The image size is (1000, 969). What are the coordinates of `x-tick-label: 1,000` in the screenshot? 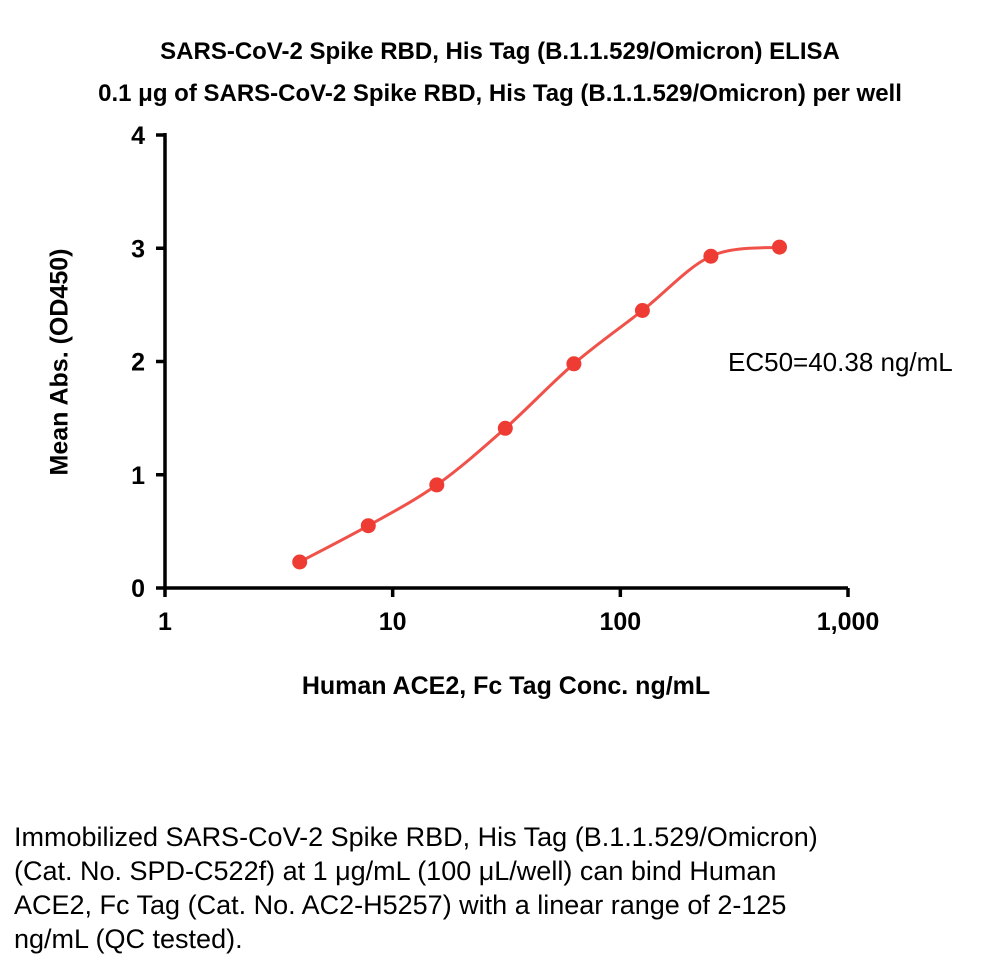 It's located at (848, 622).